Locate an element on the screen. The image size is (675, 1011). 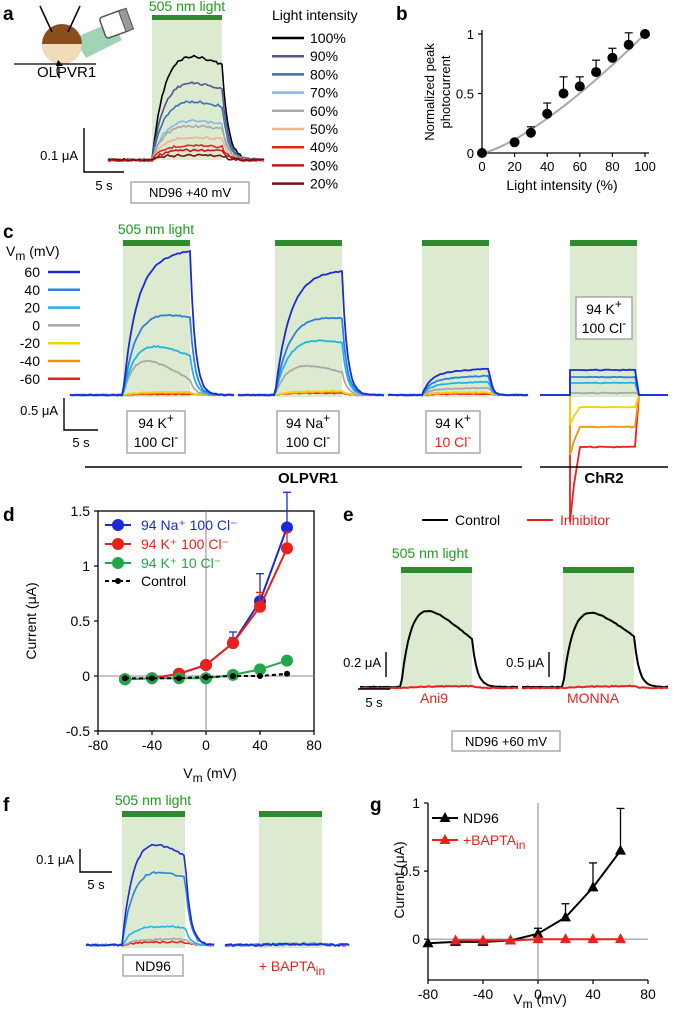
solution-line-1: 94 K+ is located at coordinates (604, 307).